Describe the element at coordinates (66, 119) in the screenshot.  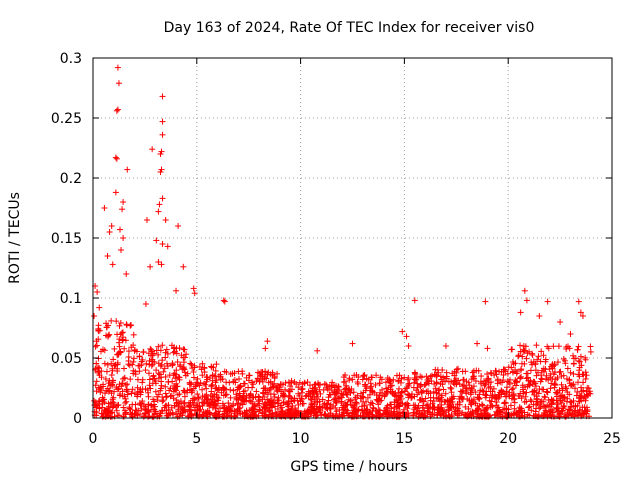
I see `y-tick-label: 0.25` at that location.